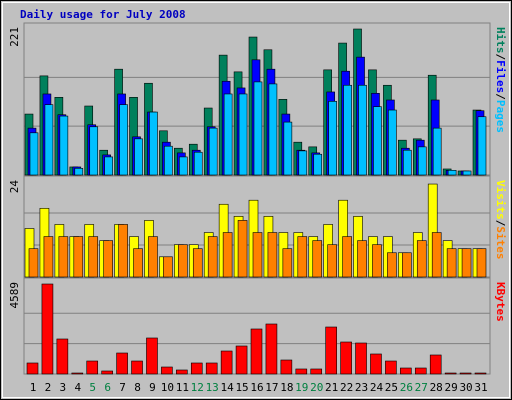 This screenshot has width=512, height=400. What do you see at coordinates (152, 387) in the screenshot?
I see `x-tick-label: 9` at bounding box center [152, 387].